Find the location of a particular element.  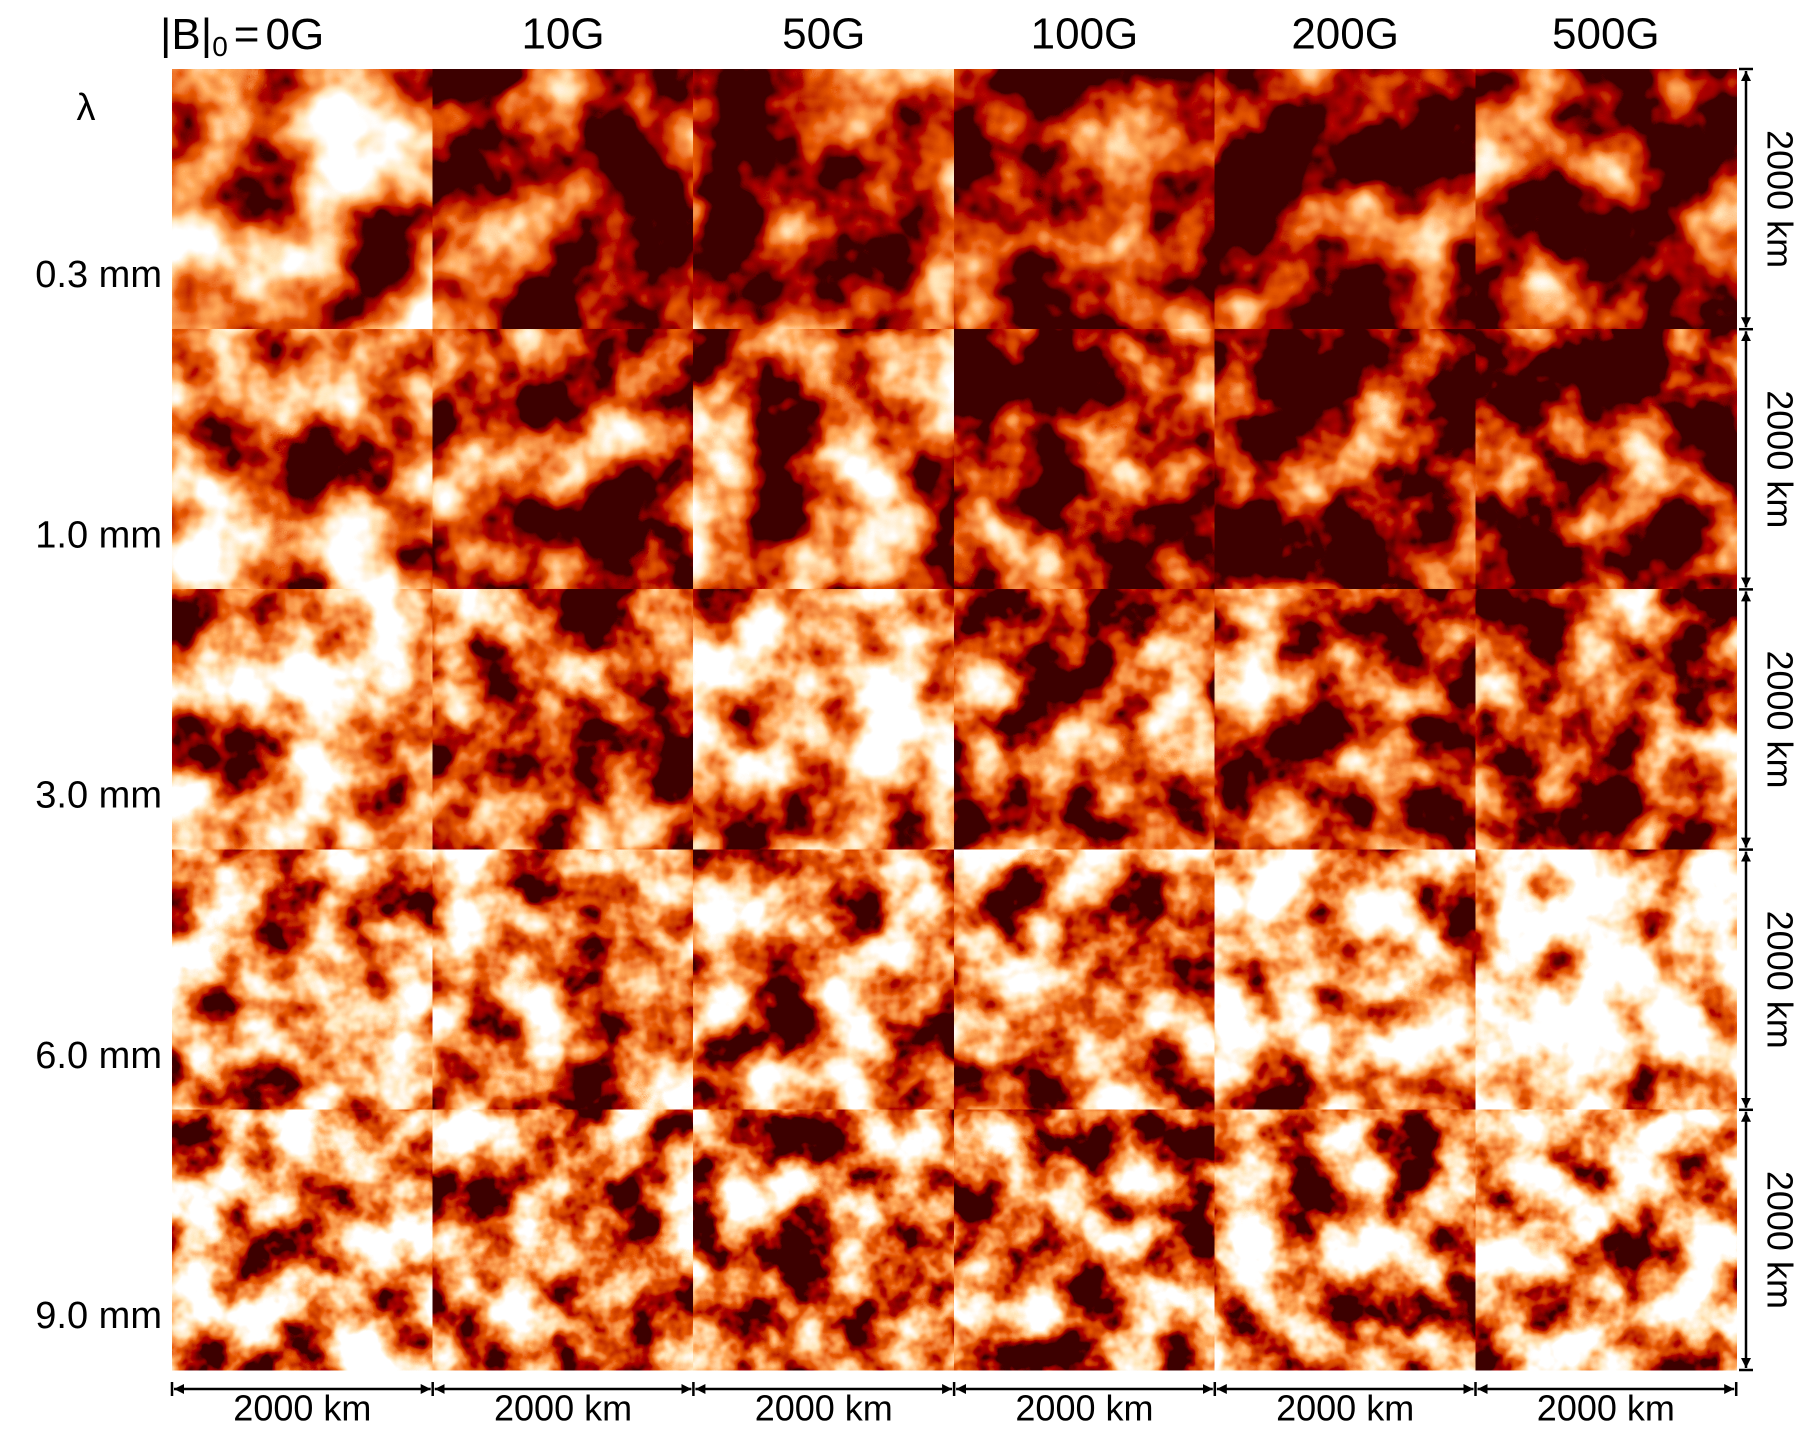

row-label: 9.0 mm is located at coordinates (98, 1316).